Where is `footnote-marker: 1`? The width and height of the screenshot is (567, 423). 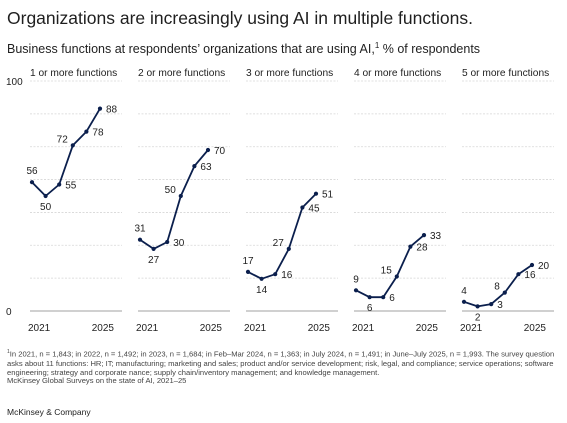 footnote-marker: 1 is located at coordinates (377, 45).